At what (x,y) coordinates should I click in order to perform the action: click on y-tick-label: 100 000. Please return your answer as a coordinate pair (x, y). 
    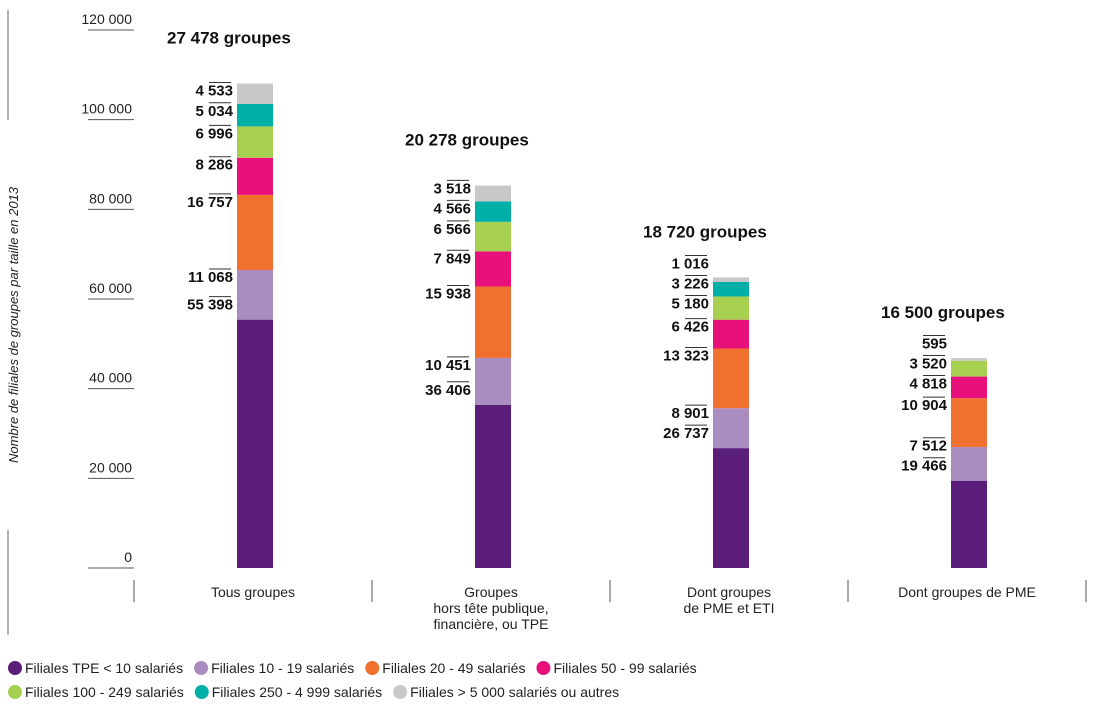
    Looking at the image, I should click on (106, 109).